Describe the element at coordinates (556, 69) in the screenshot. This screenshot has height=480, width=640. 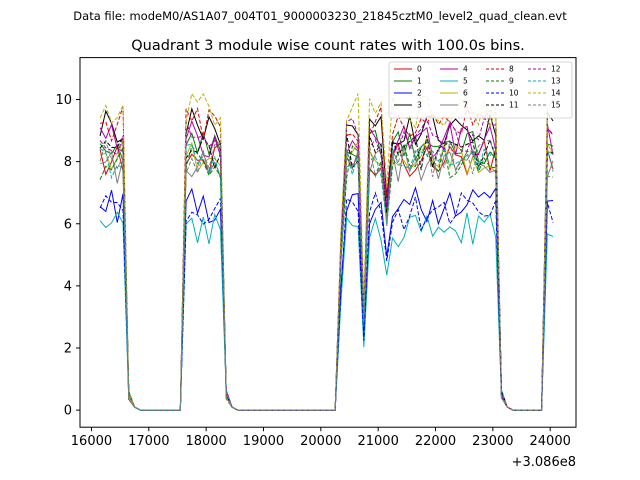
I see `legend-label-12: 12` at that location.